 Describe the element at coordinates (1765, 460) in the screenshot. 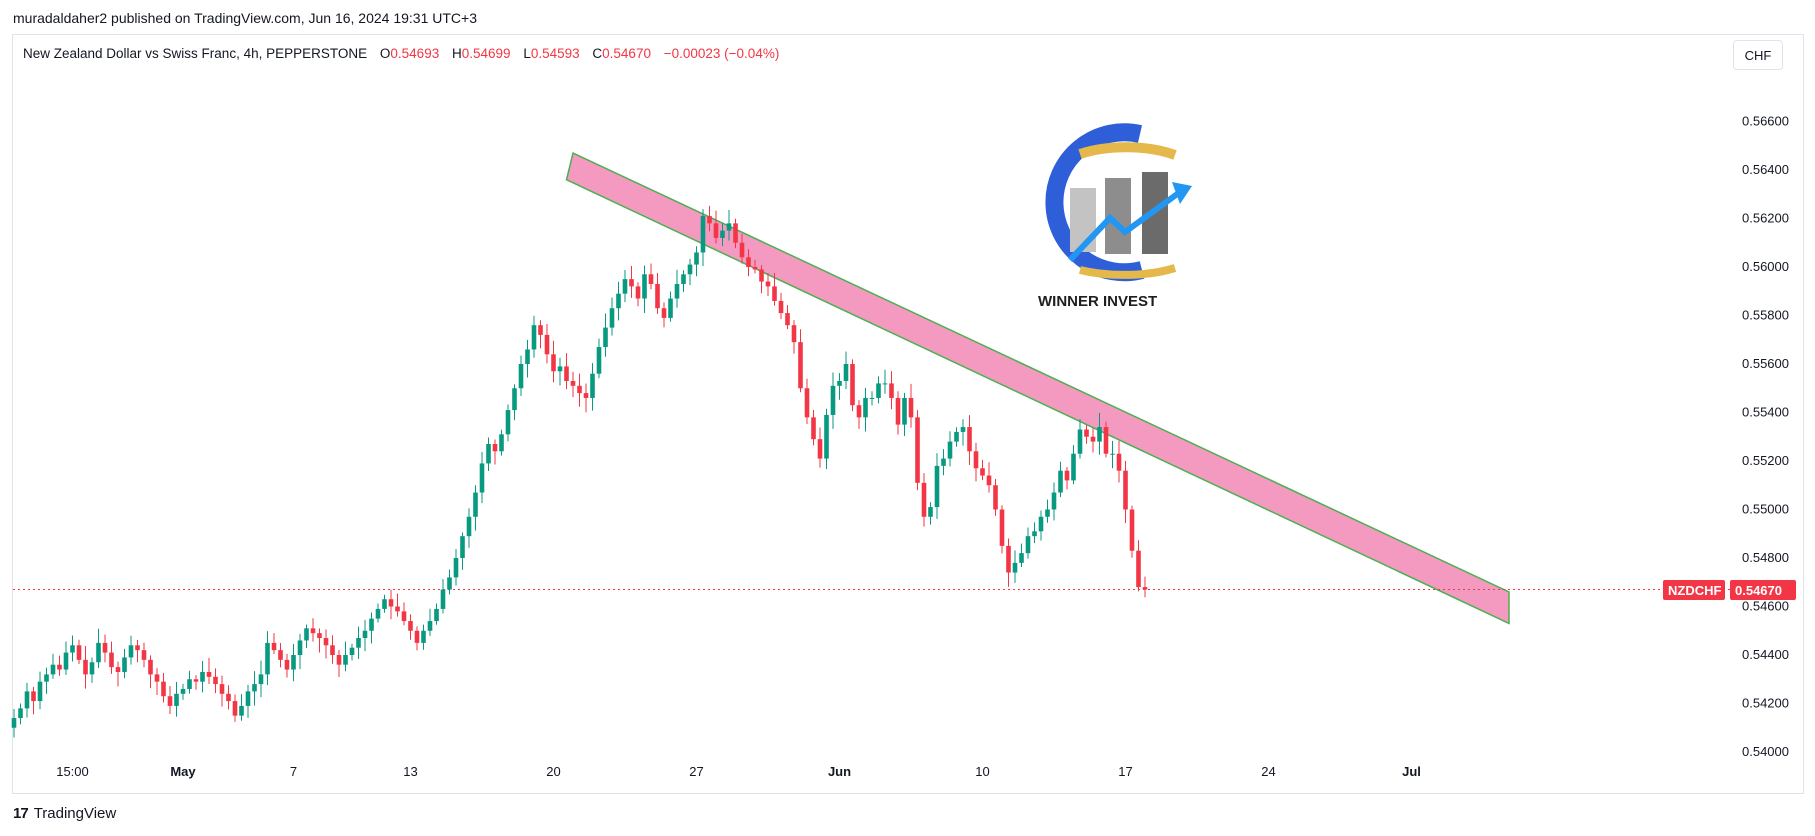

I see `y-tick-label: 0.55200` at that location.